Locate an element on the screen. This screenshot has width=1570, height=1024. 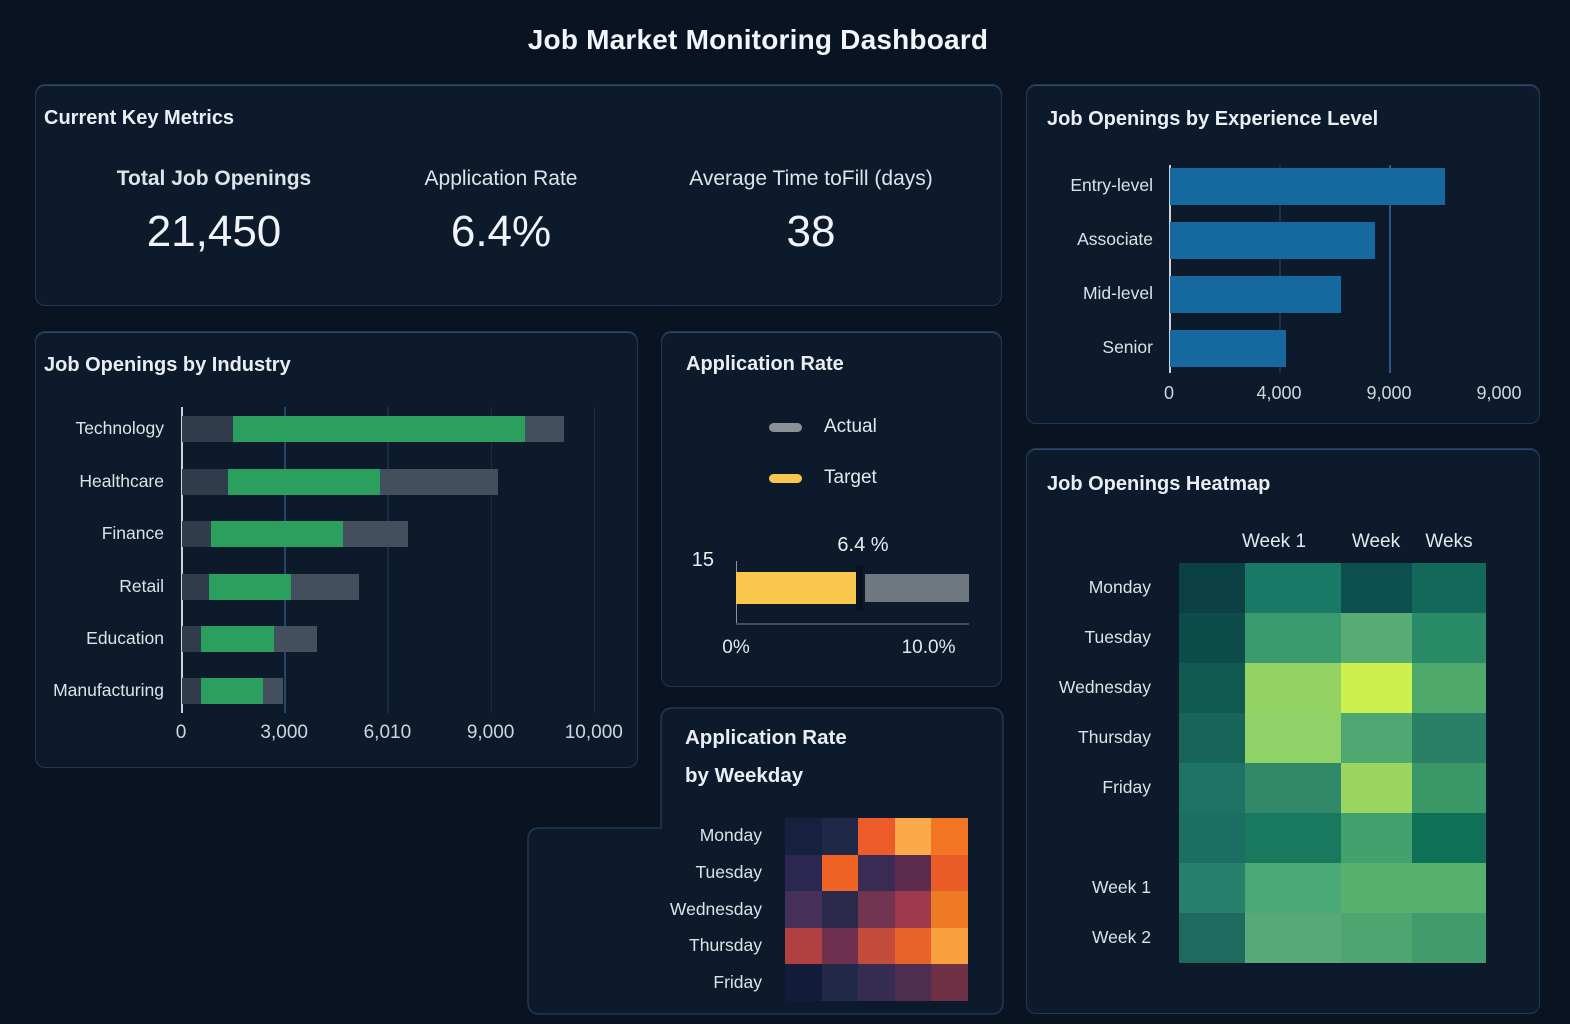
row-label: Week 2 is located at coordinates (1121, 937).